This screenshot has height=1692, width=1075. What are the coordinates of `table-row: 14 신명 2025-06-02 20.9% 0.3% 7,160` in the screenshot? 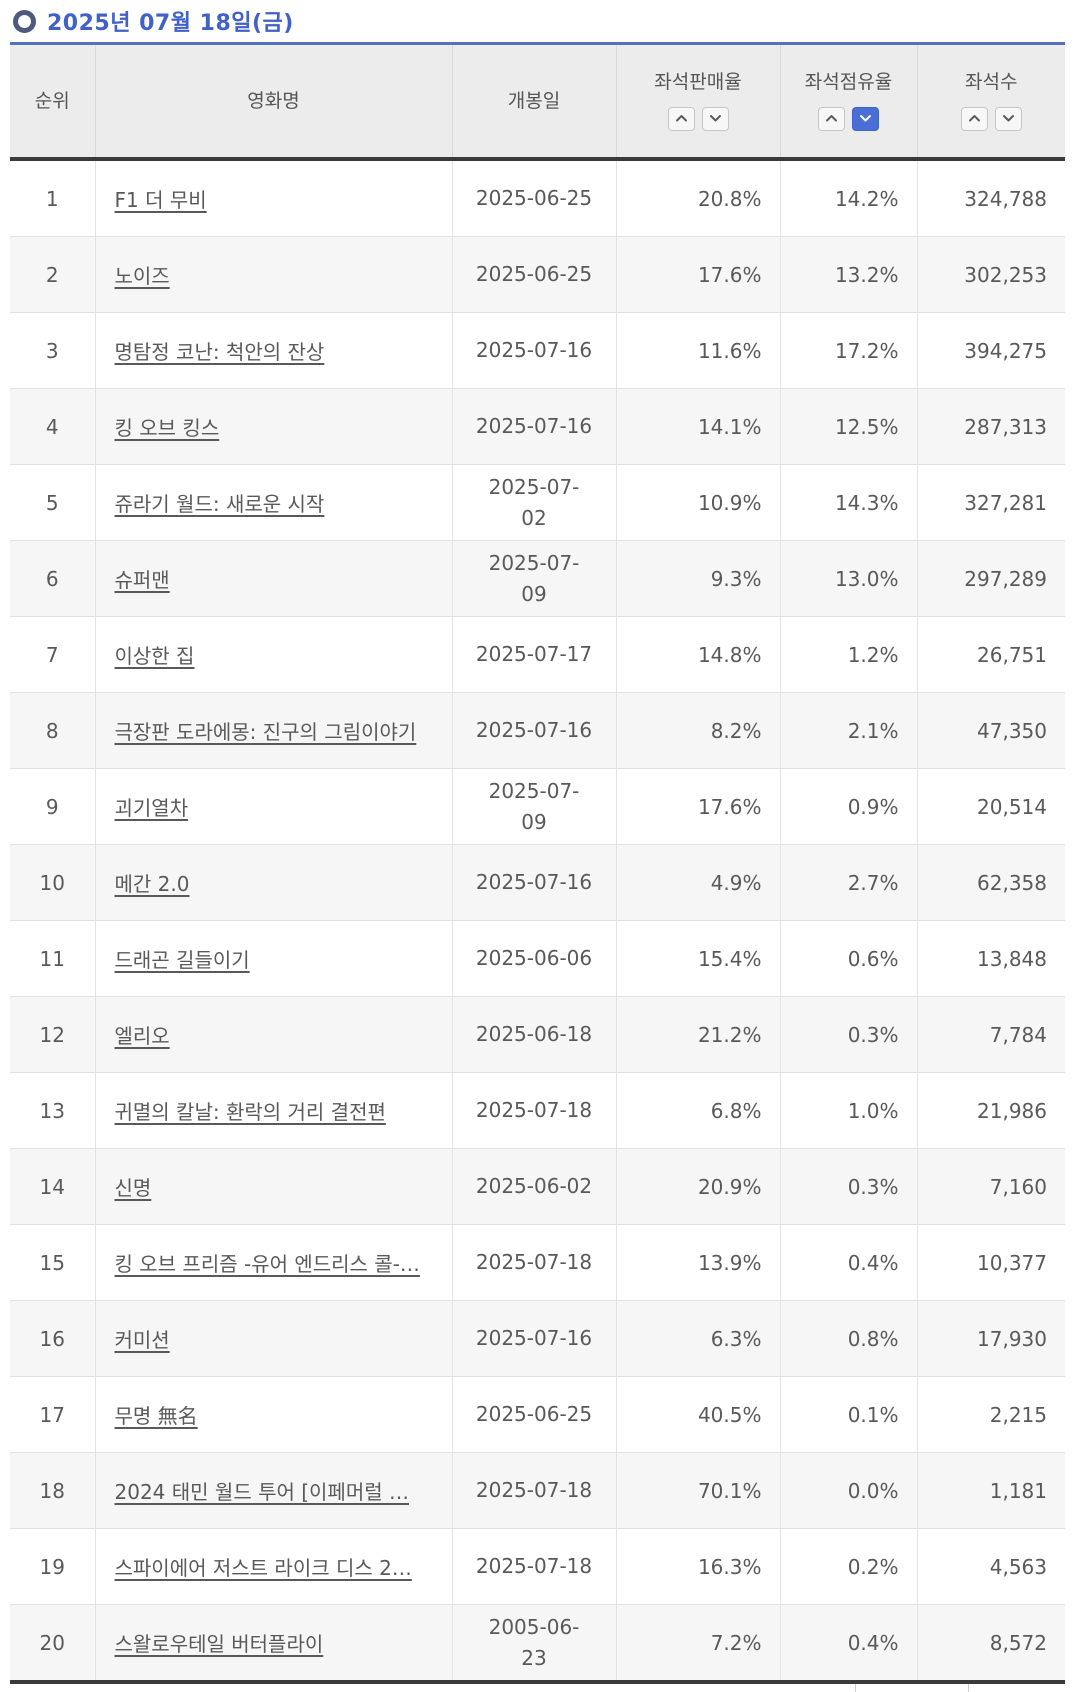 It's located at (537, 1186).